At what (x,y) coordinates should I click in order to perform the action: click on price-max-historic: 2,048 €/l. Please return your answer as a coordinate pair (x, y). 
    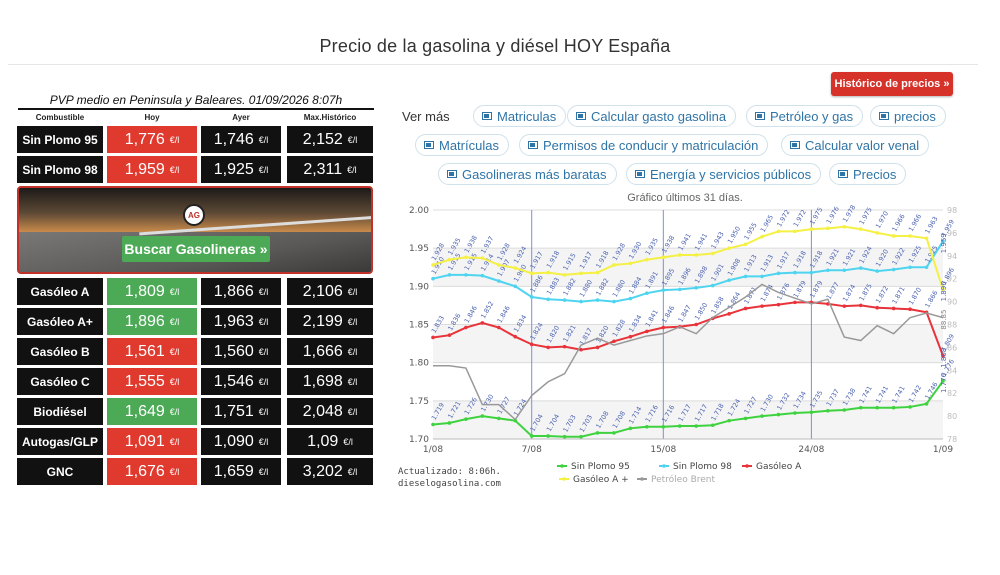
    Looking at the image, I should click on (330, 411).